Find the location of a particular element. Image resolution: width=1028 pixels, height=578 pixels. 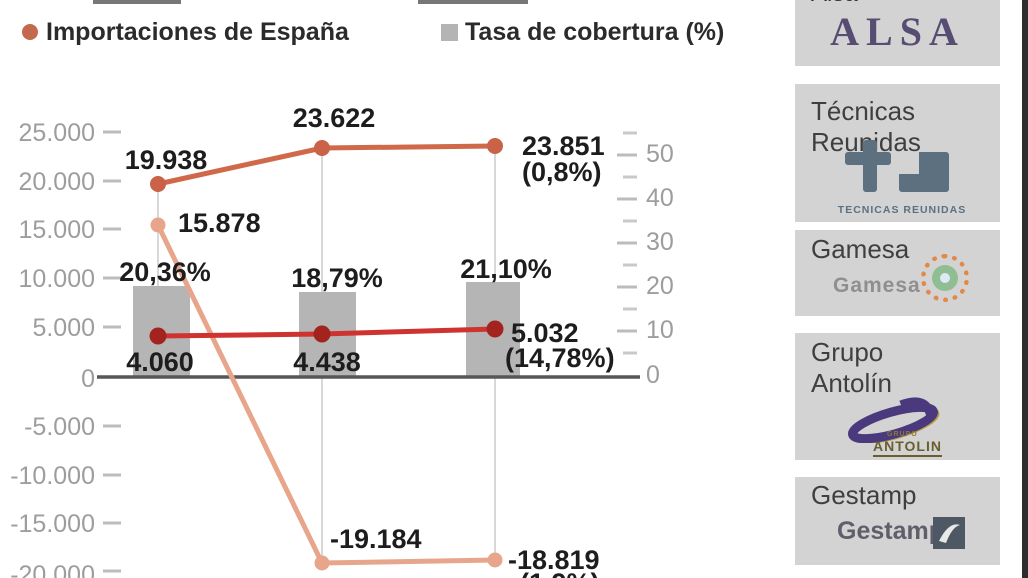

antolin-logo-text: ANTOLIN is located at coordinates (907, 447).